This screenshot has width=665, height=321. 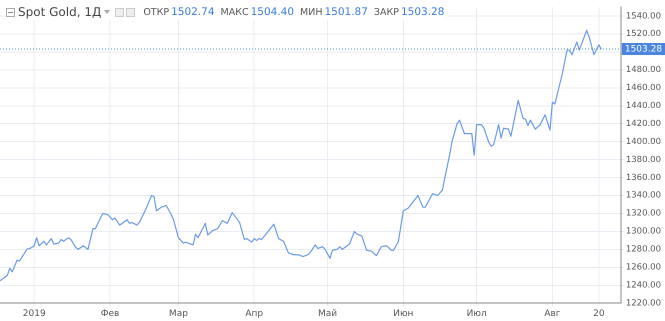 I want to click on x-tick-label: Июн, so click(x=403, y=313).